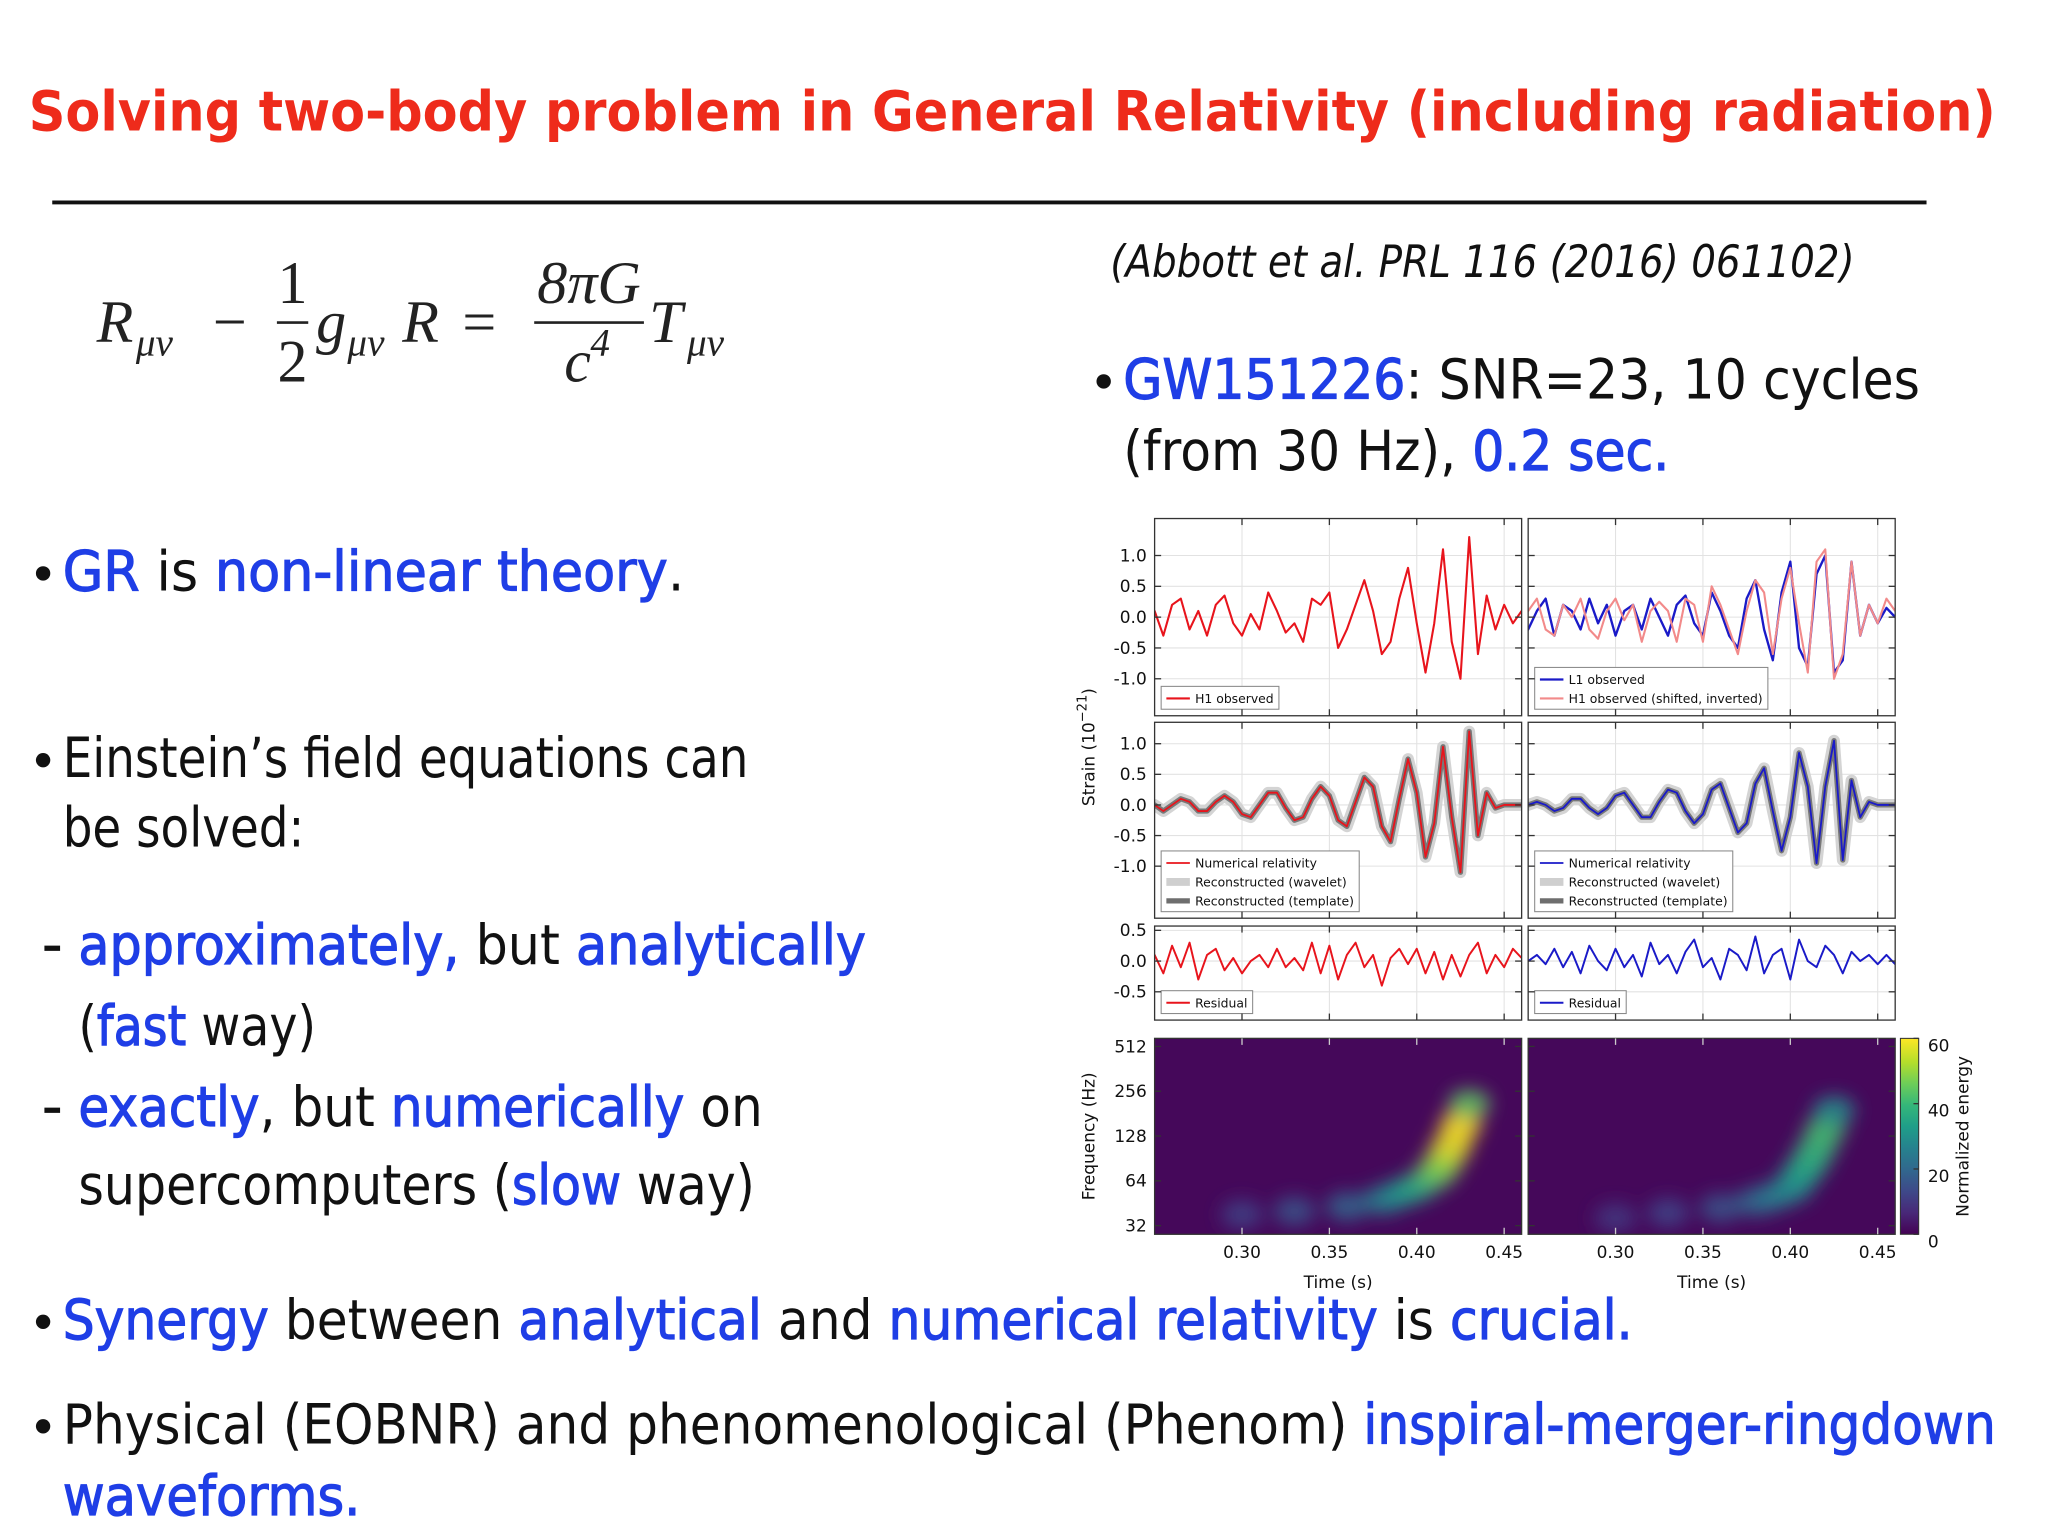 The width and height of the screenshot is (2048, 1536). What do you see at coordinates (293, 282) in the screenshot?
I see `eq-numerator: 1` at bounding box center [293, 282].